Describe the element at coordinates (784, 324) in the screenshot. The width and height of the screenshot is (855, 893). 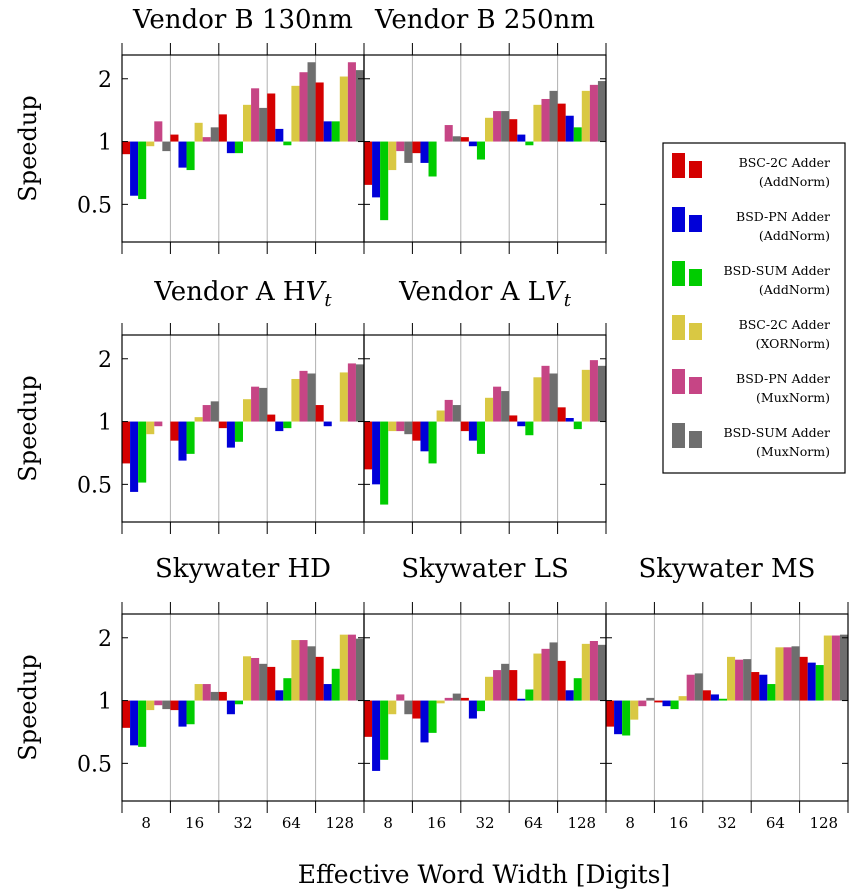
I see `legend-label: BSC-2C Adder` at that location.